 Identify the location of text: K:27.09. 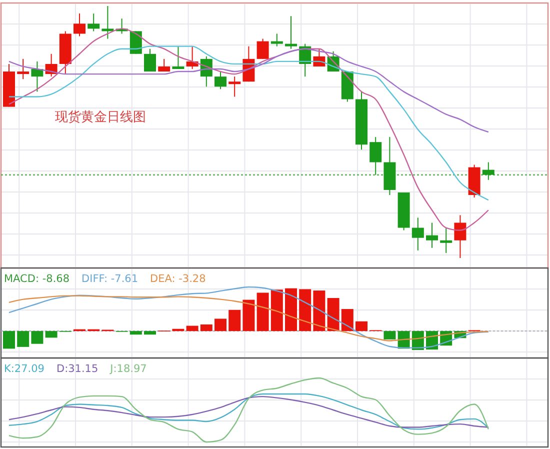
(24, 369).